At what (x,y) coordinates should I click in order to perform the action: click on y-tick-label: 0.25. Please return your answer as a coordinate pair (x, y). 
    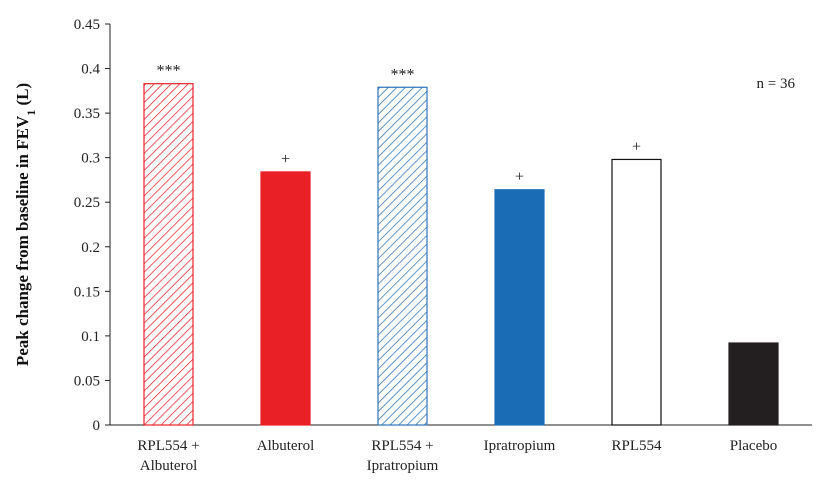
    Looking at the image, I should click on (87, 203).